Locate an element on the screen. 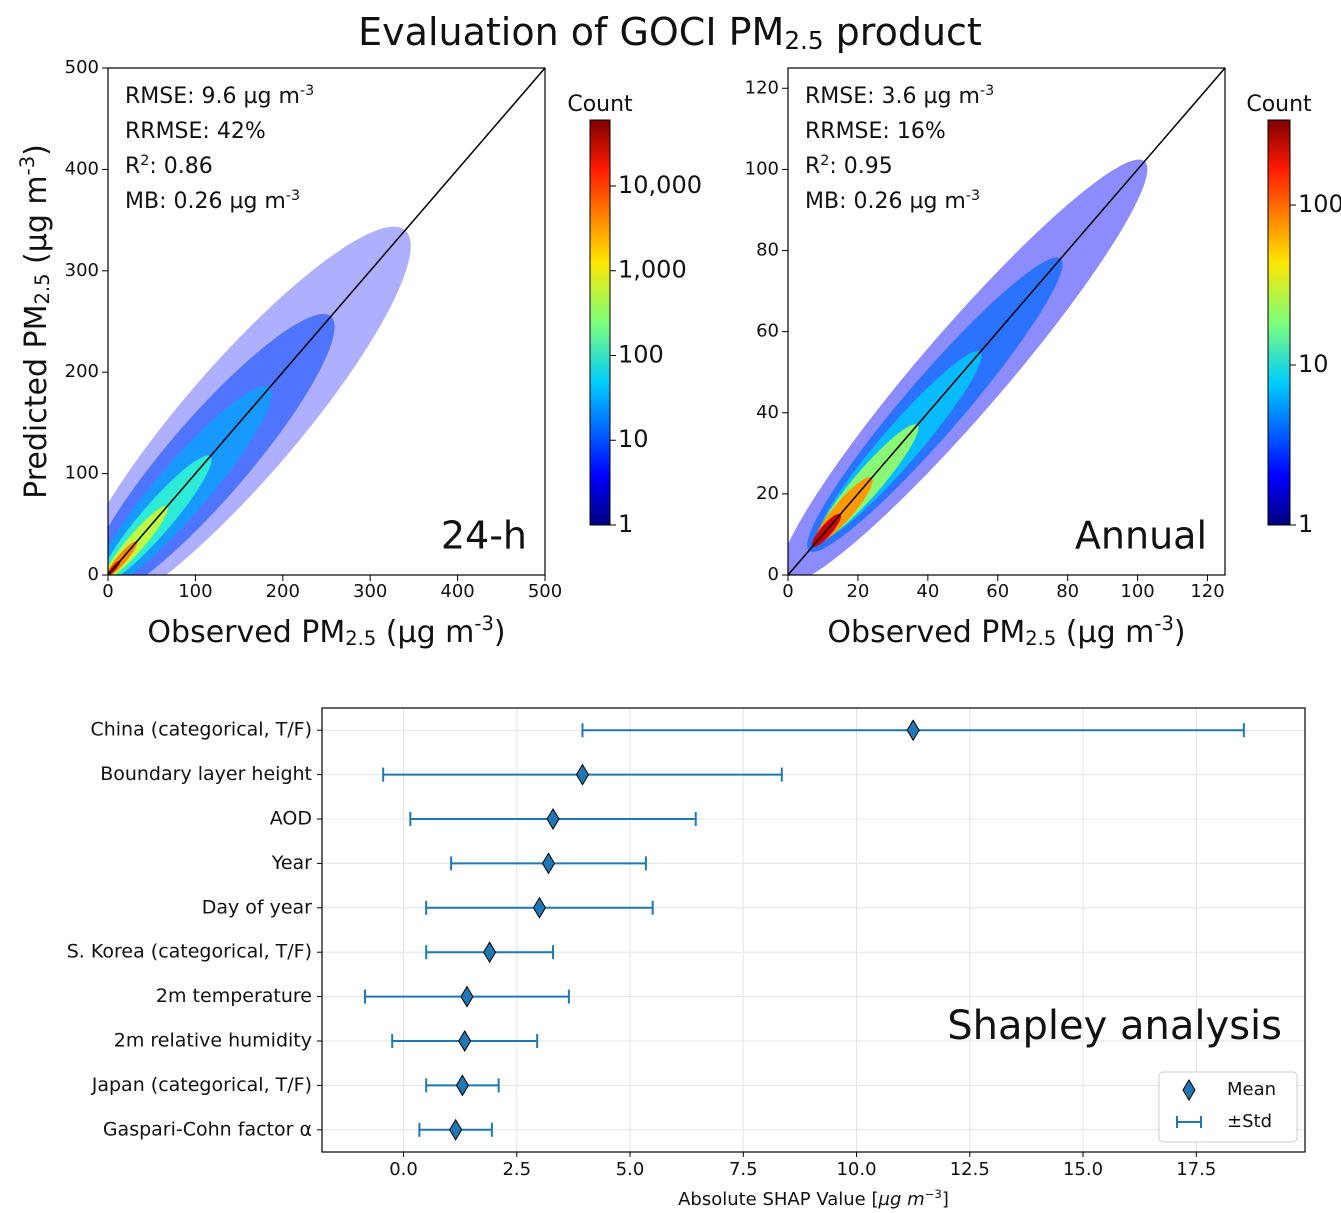  colorbar-tick-label: 100 is located at coordinates (641, 354).